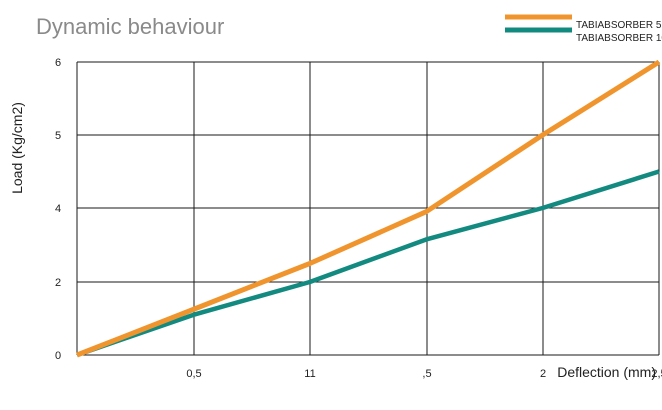 The image size is (662, 410). Describe the element at coordinates (17, 148) in the screenshot. I see `y-axis-label: Load (Kg/cm2)` at that location.